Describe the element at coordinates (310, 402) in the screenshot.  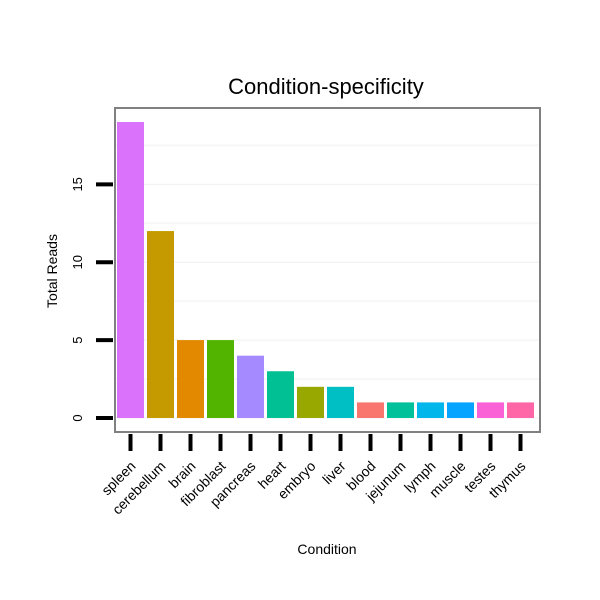
I see `bar-embryo` at that location.